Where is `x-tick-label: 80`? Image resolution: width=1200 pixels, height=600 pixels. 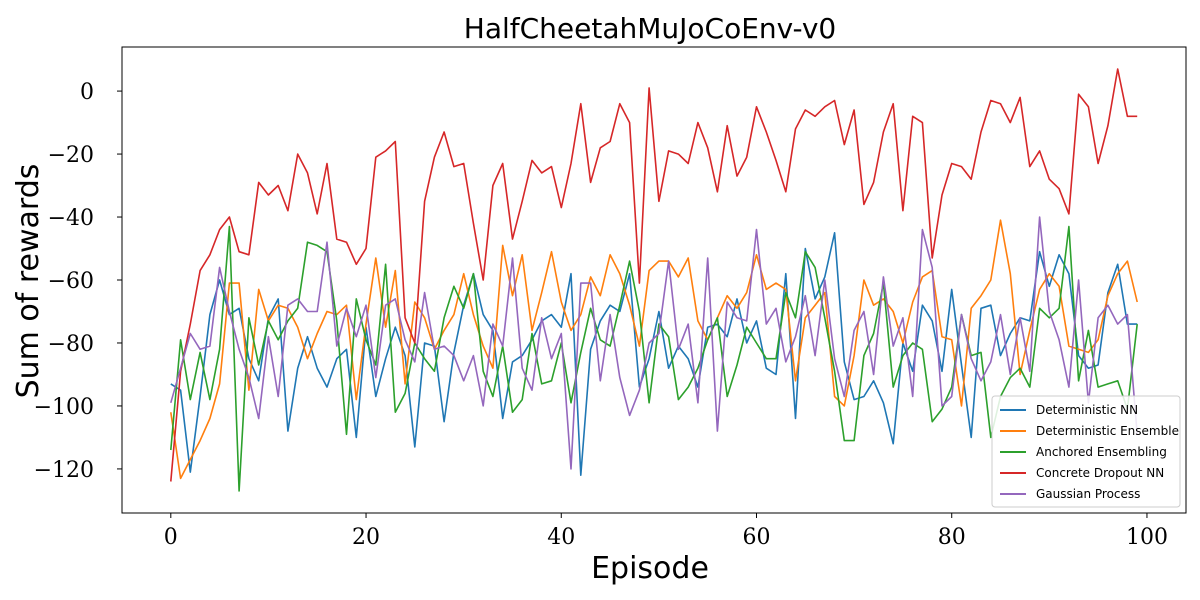 x-tick-label: 80 is located at coordinates (952, 537).